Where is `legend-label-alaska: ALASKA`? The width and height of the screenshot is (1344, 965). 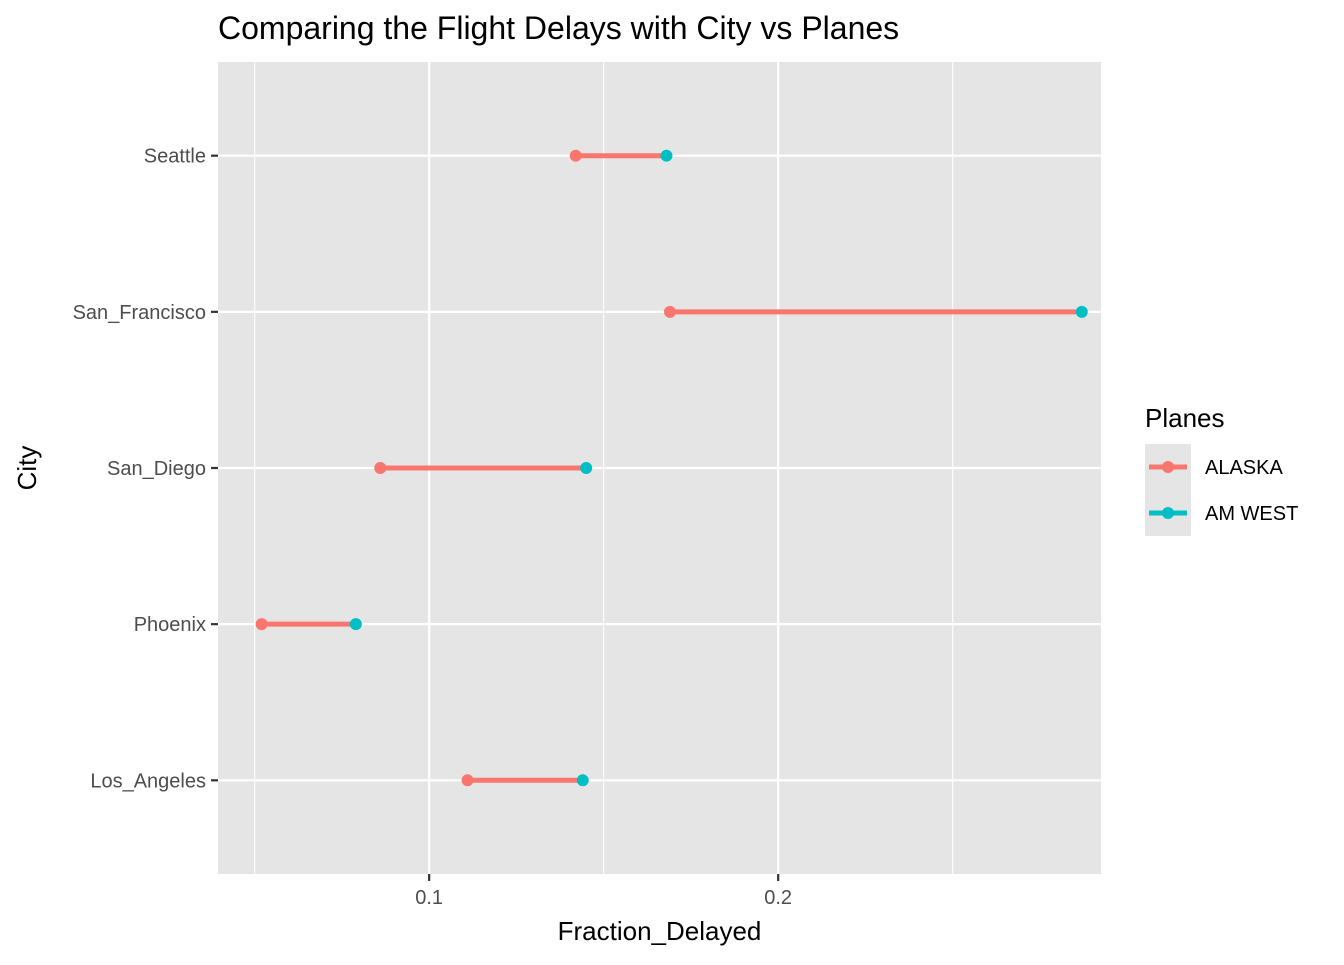 legend-label-alaska: ALASKA is located at coordinates (1244, 468).